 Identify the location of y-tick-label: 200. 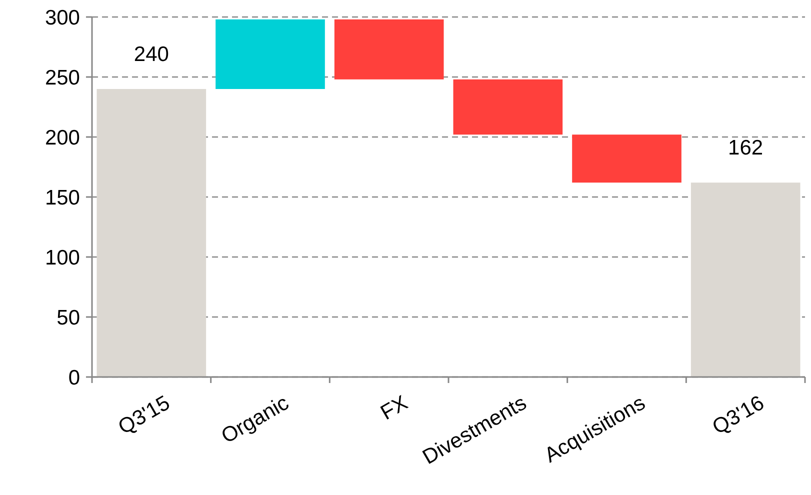
(62, 138).